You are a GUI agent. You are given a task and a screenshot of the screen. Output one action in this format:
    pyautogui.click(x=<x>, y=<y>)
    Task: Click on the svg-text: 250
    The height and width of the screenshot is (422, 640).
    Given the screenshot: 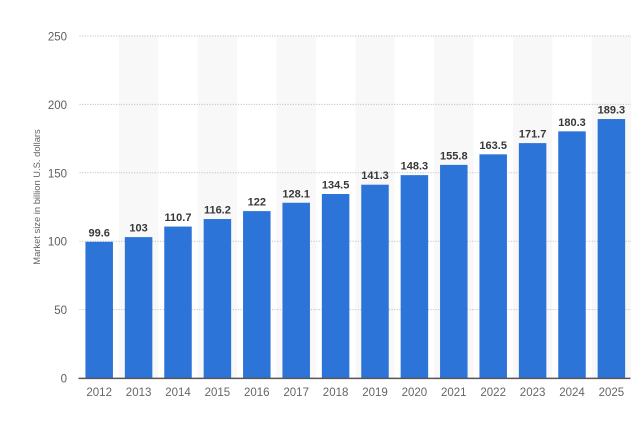 What is the action you would take?
    pyautogui.click(x=57, y=38)
    